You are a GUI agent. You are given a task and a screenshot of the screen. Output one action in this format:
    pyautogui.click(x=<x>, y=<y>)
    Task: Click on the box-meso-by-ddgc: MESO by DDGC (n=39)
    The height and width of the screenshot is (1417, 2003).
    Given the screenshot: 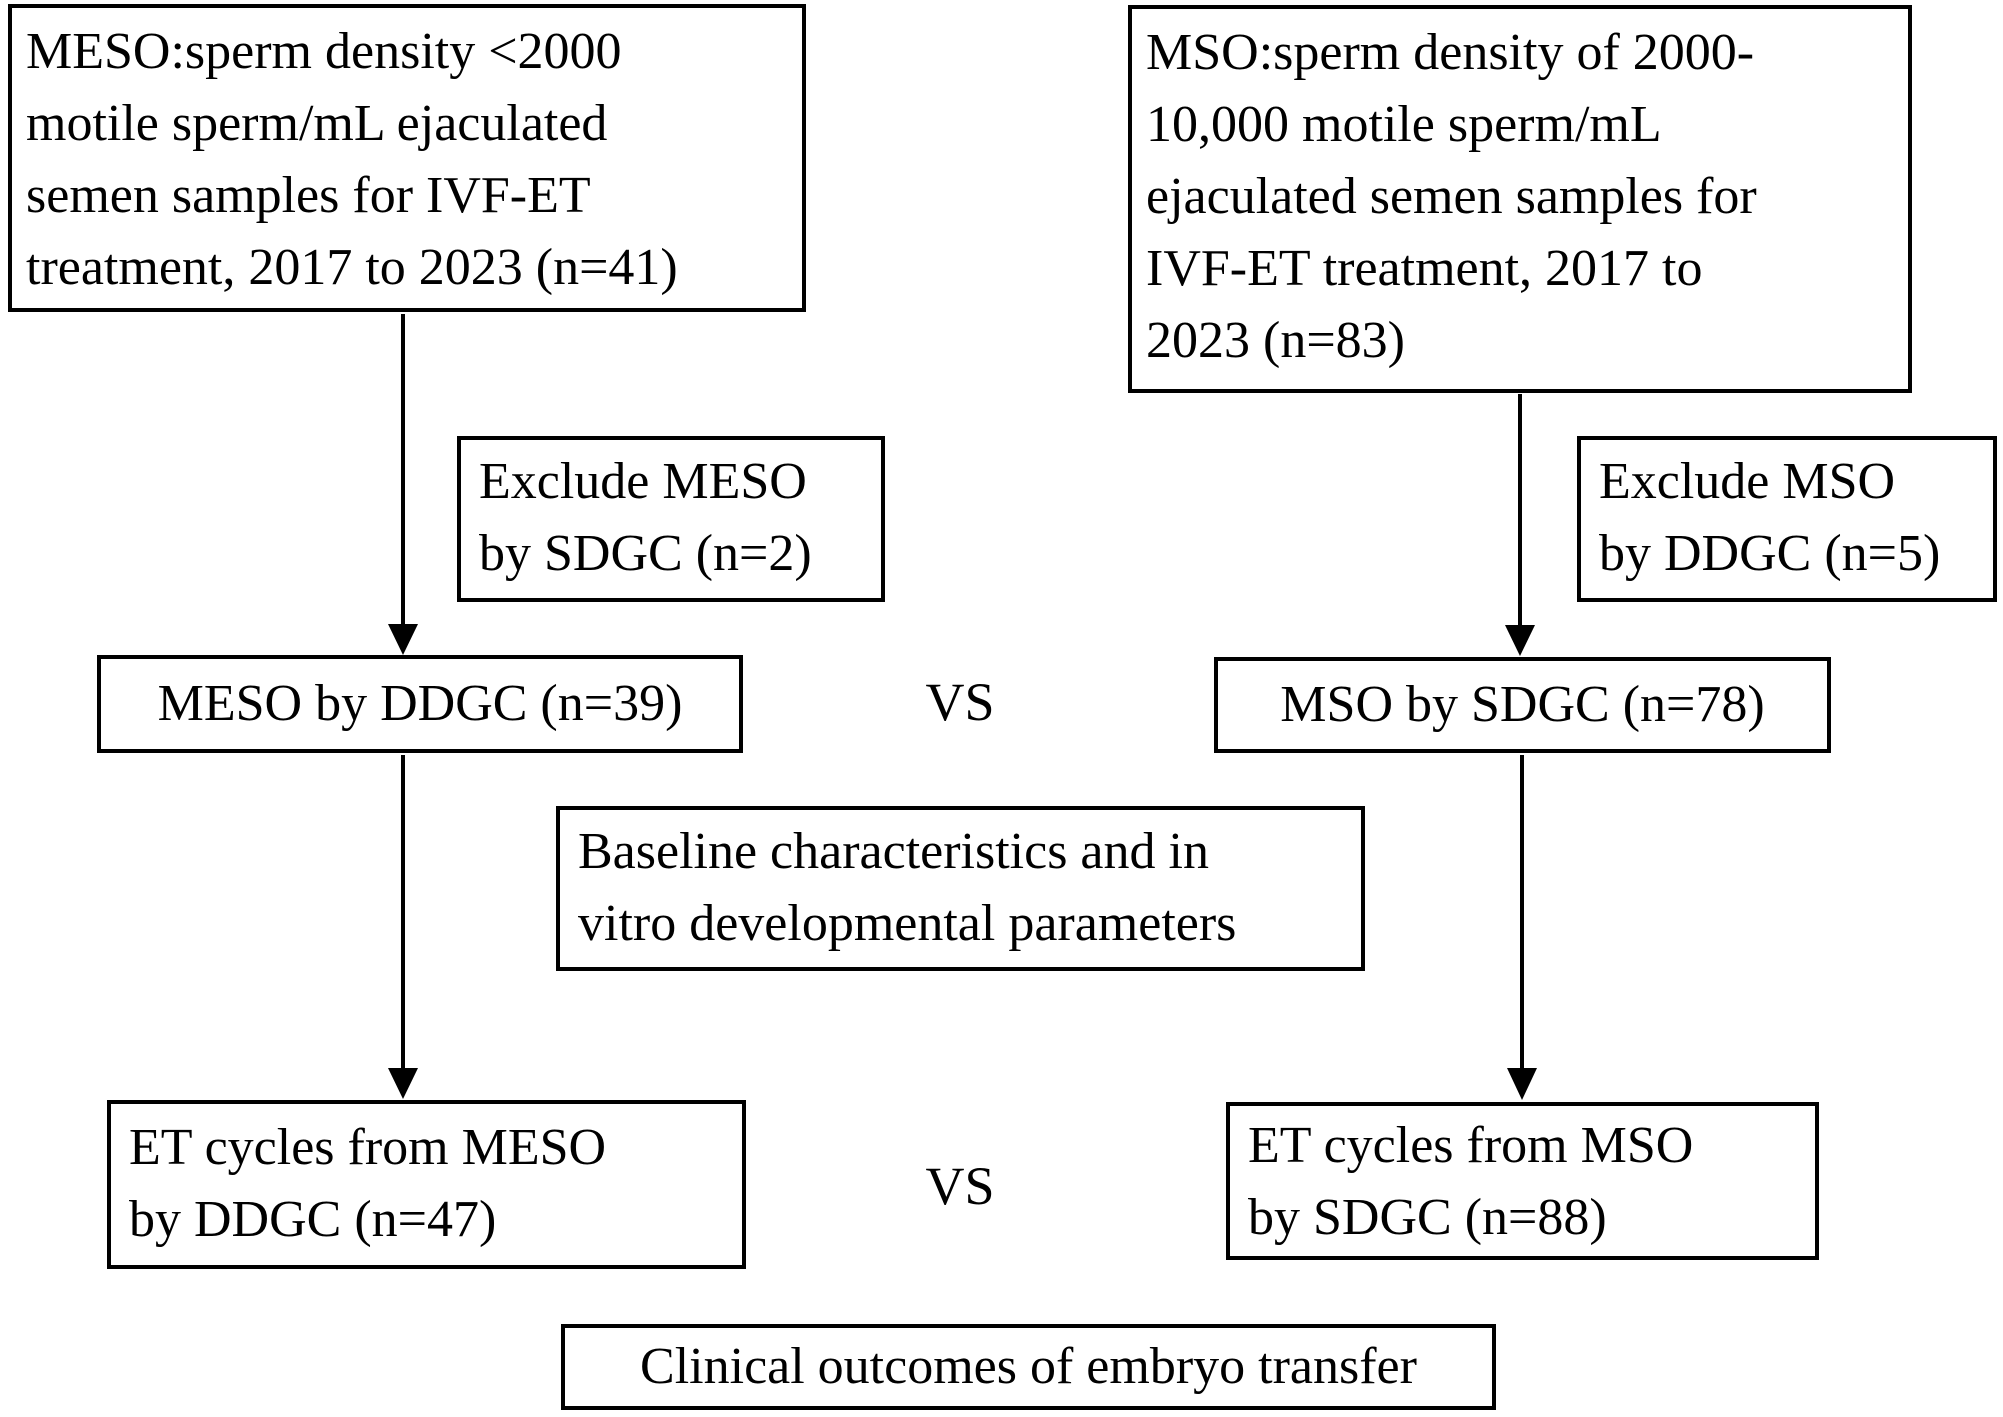 What is the action you would take?
    pyautogui.click(x=420, y=704)
    